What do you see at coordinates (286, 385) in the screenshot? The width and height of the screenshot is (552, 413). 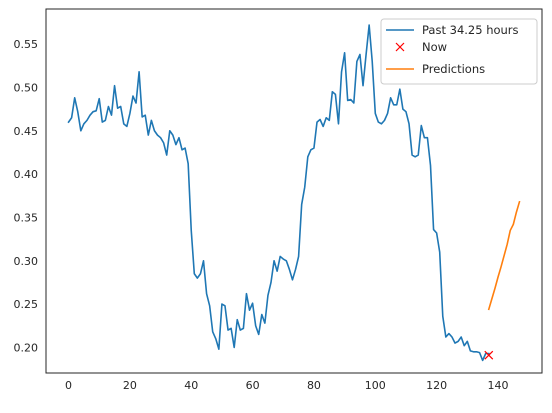 I see `x-axis-ticks: 0 20 40 60 80 100 120 140` at bounding box center [286, 385].